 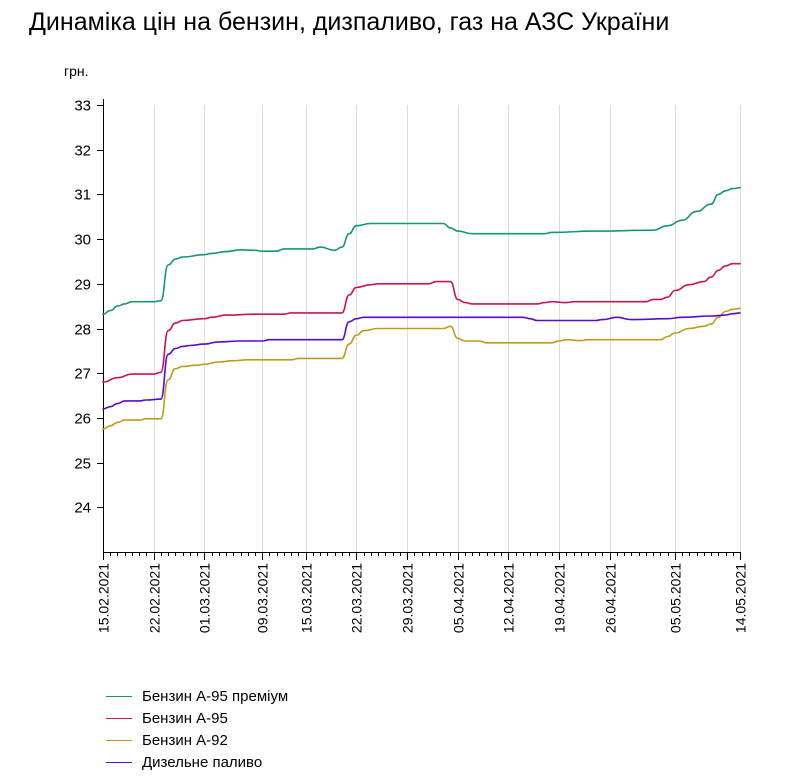 What do you see at coordinates (185, 740) in the screenshot?
I see `legend-label: Бензин А-92` at bounding box center [185, 740].